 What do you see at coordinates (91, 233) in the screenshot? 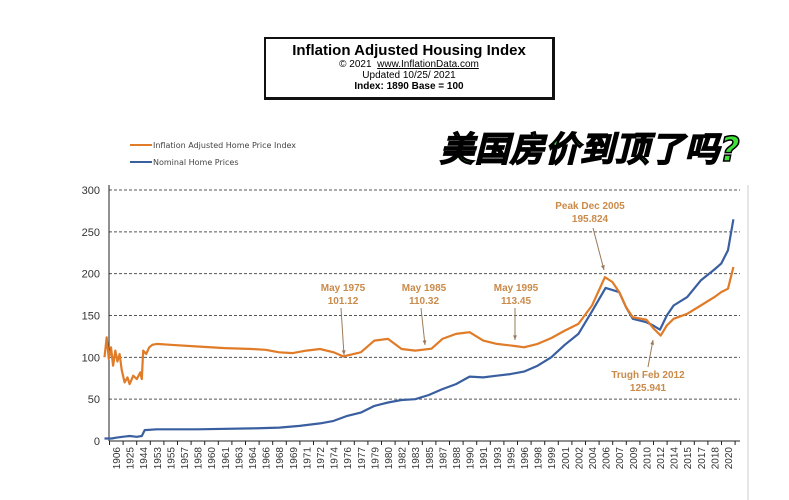
I see `y-tick-label: 250` at bounding box center [91, 233].